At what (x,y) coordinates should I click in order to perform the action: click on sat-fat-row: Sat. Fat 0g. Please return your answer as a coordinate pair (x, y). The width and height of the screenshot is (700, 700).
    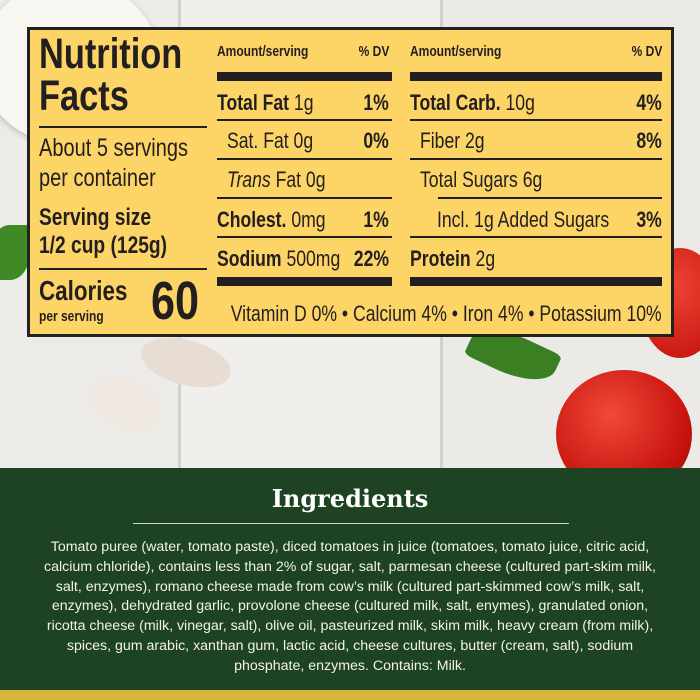
    Looking at the image, I should click on (270, 140).